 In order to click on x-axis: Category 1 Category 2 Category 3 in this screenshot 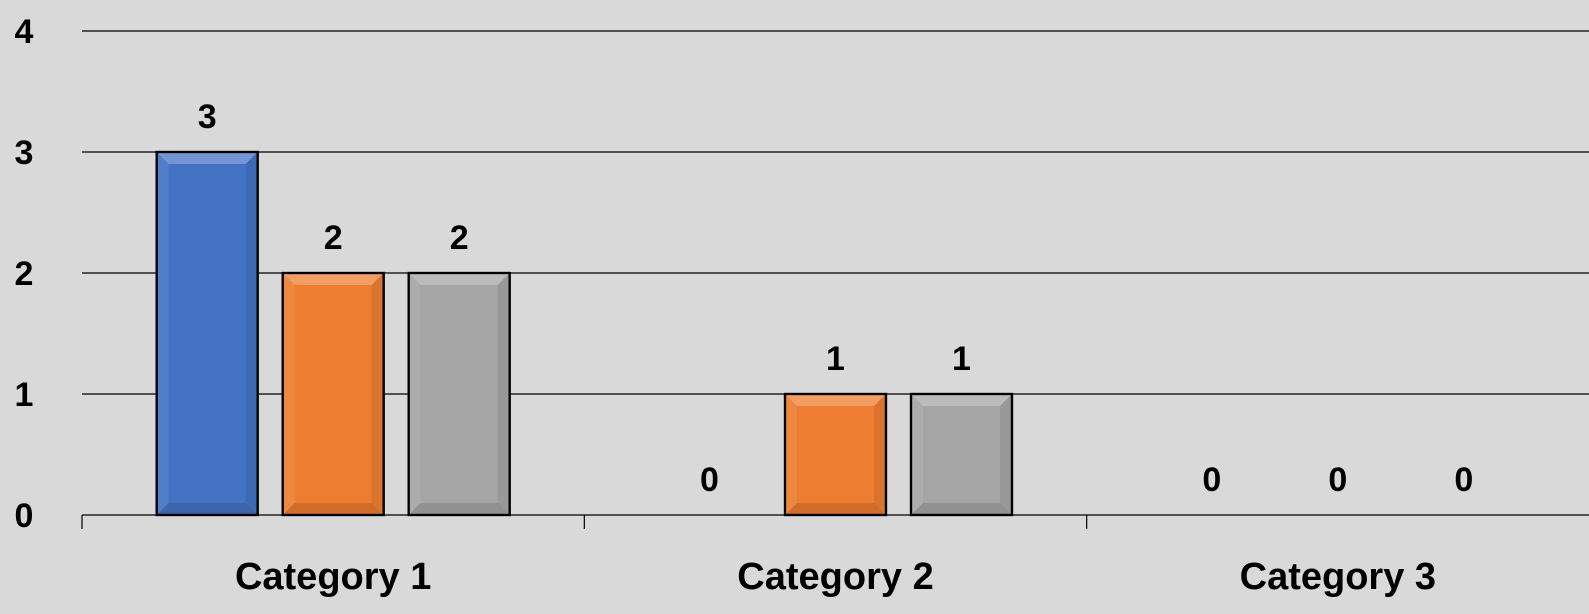, I will do `click(835, 556)`.